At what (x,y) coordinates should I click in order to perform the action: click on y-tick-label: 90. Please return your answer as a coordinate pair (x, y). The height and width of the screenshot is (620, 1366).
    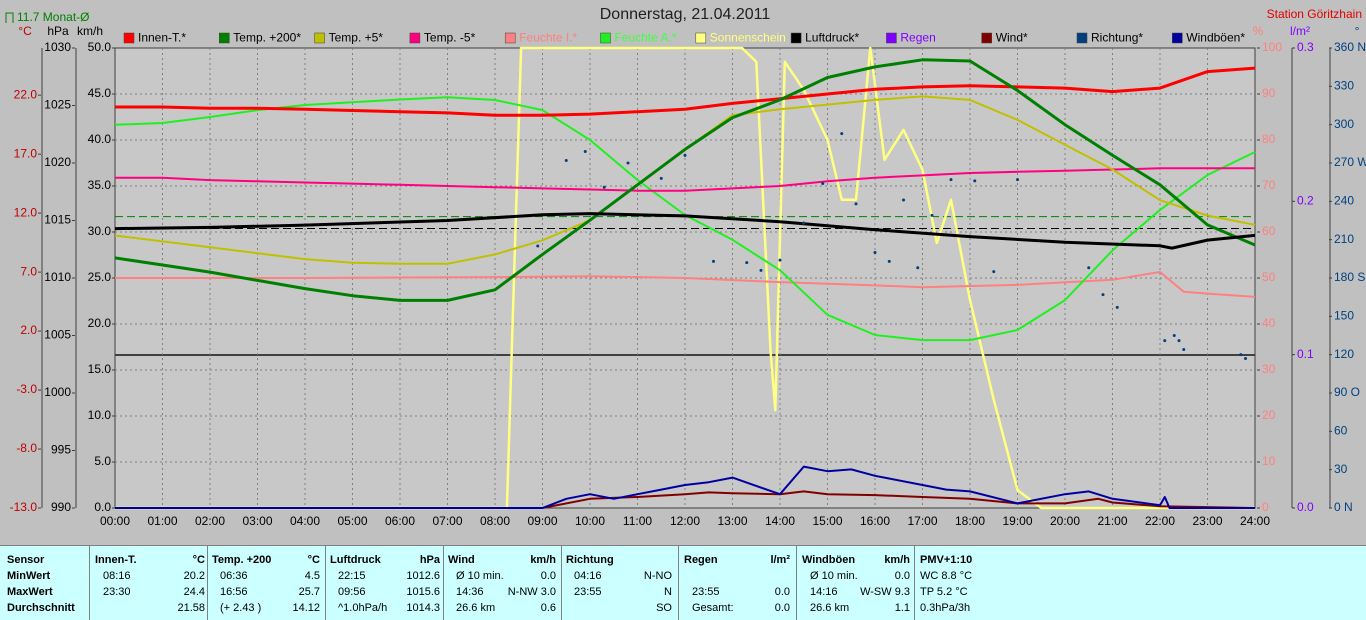
    Looking at the image, I should click on (1269, 93).